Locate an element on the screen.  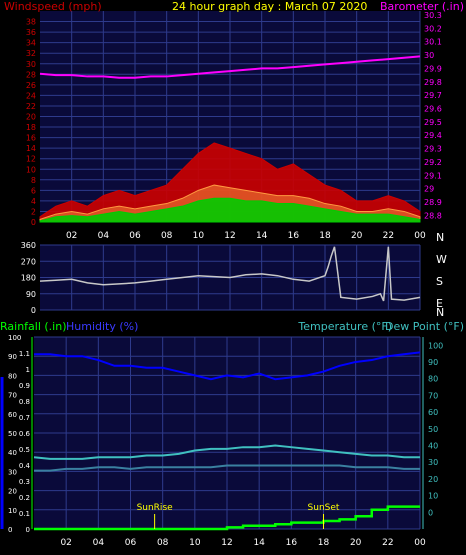
barometer-tick-label: 29.1 is located at coordinates (433, 175).